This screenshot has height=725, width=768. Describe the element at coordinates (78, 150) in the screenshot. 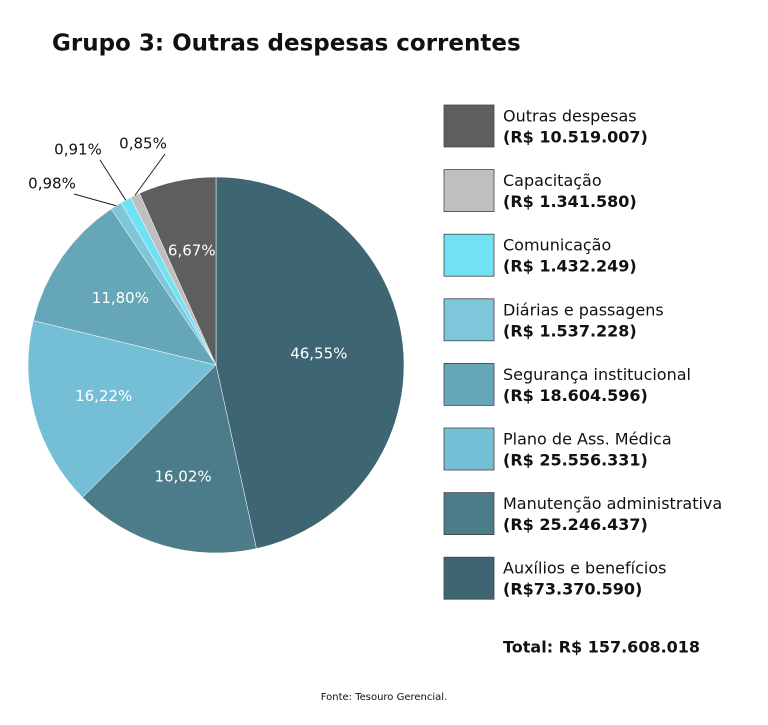

I see `slice-label: 0,91%` at that location.